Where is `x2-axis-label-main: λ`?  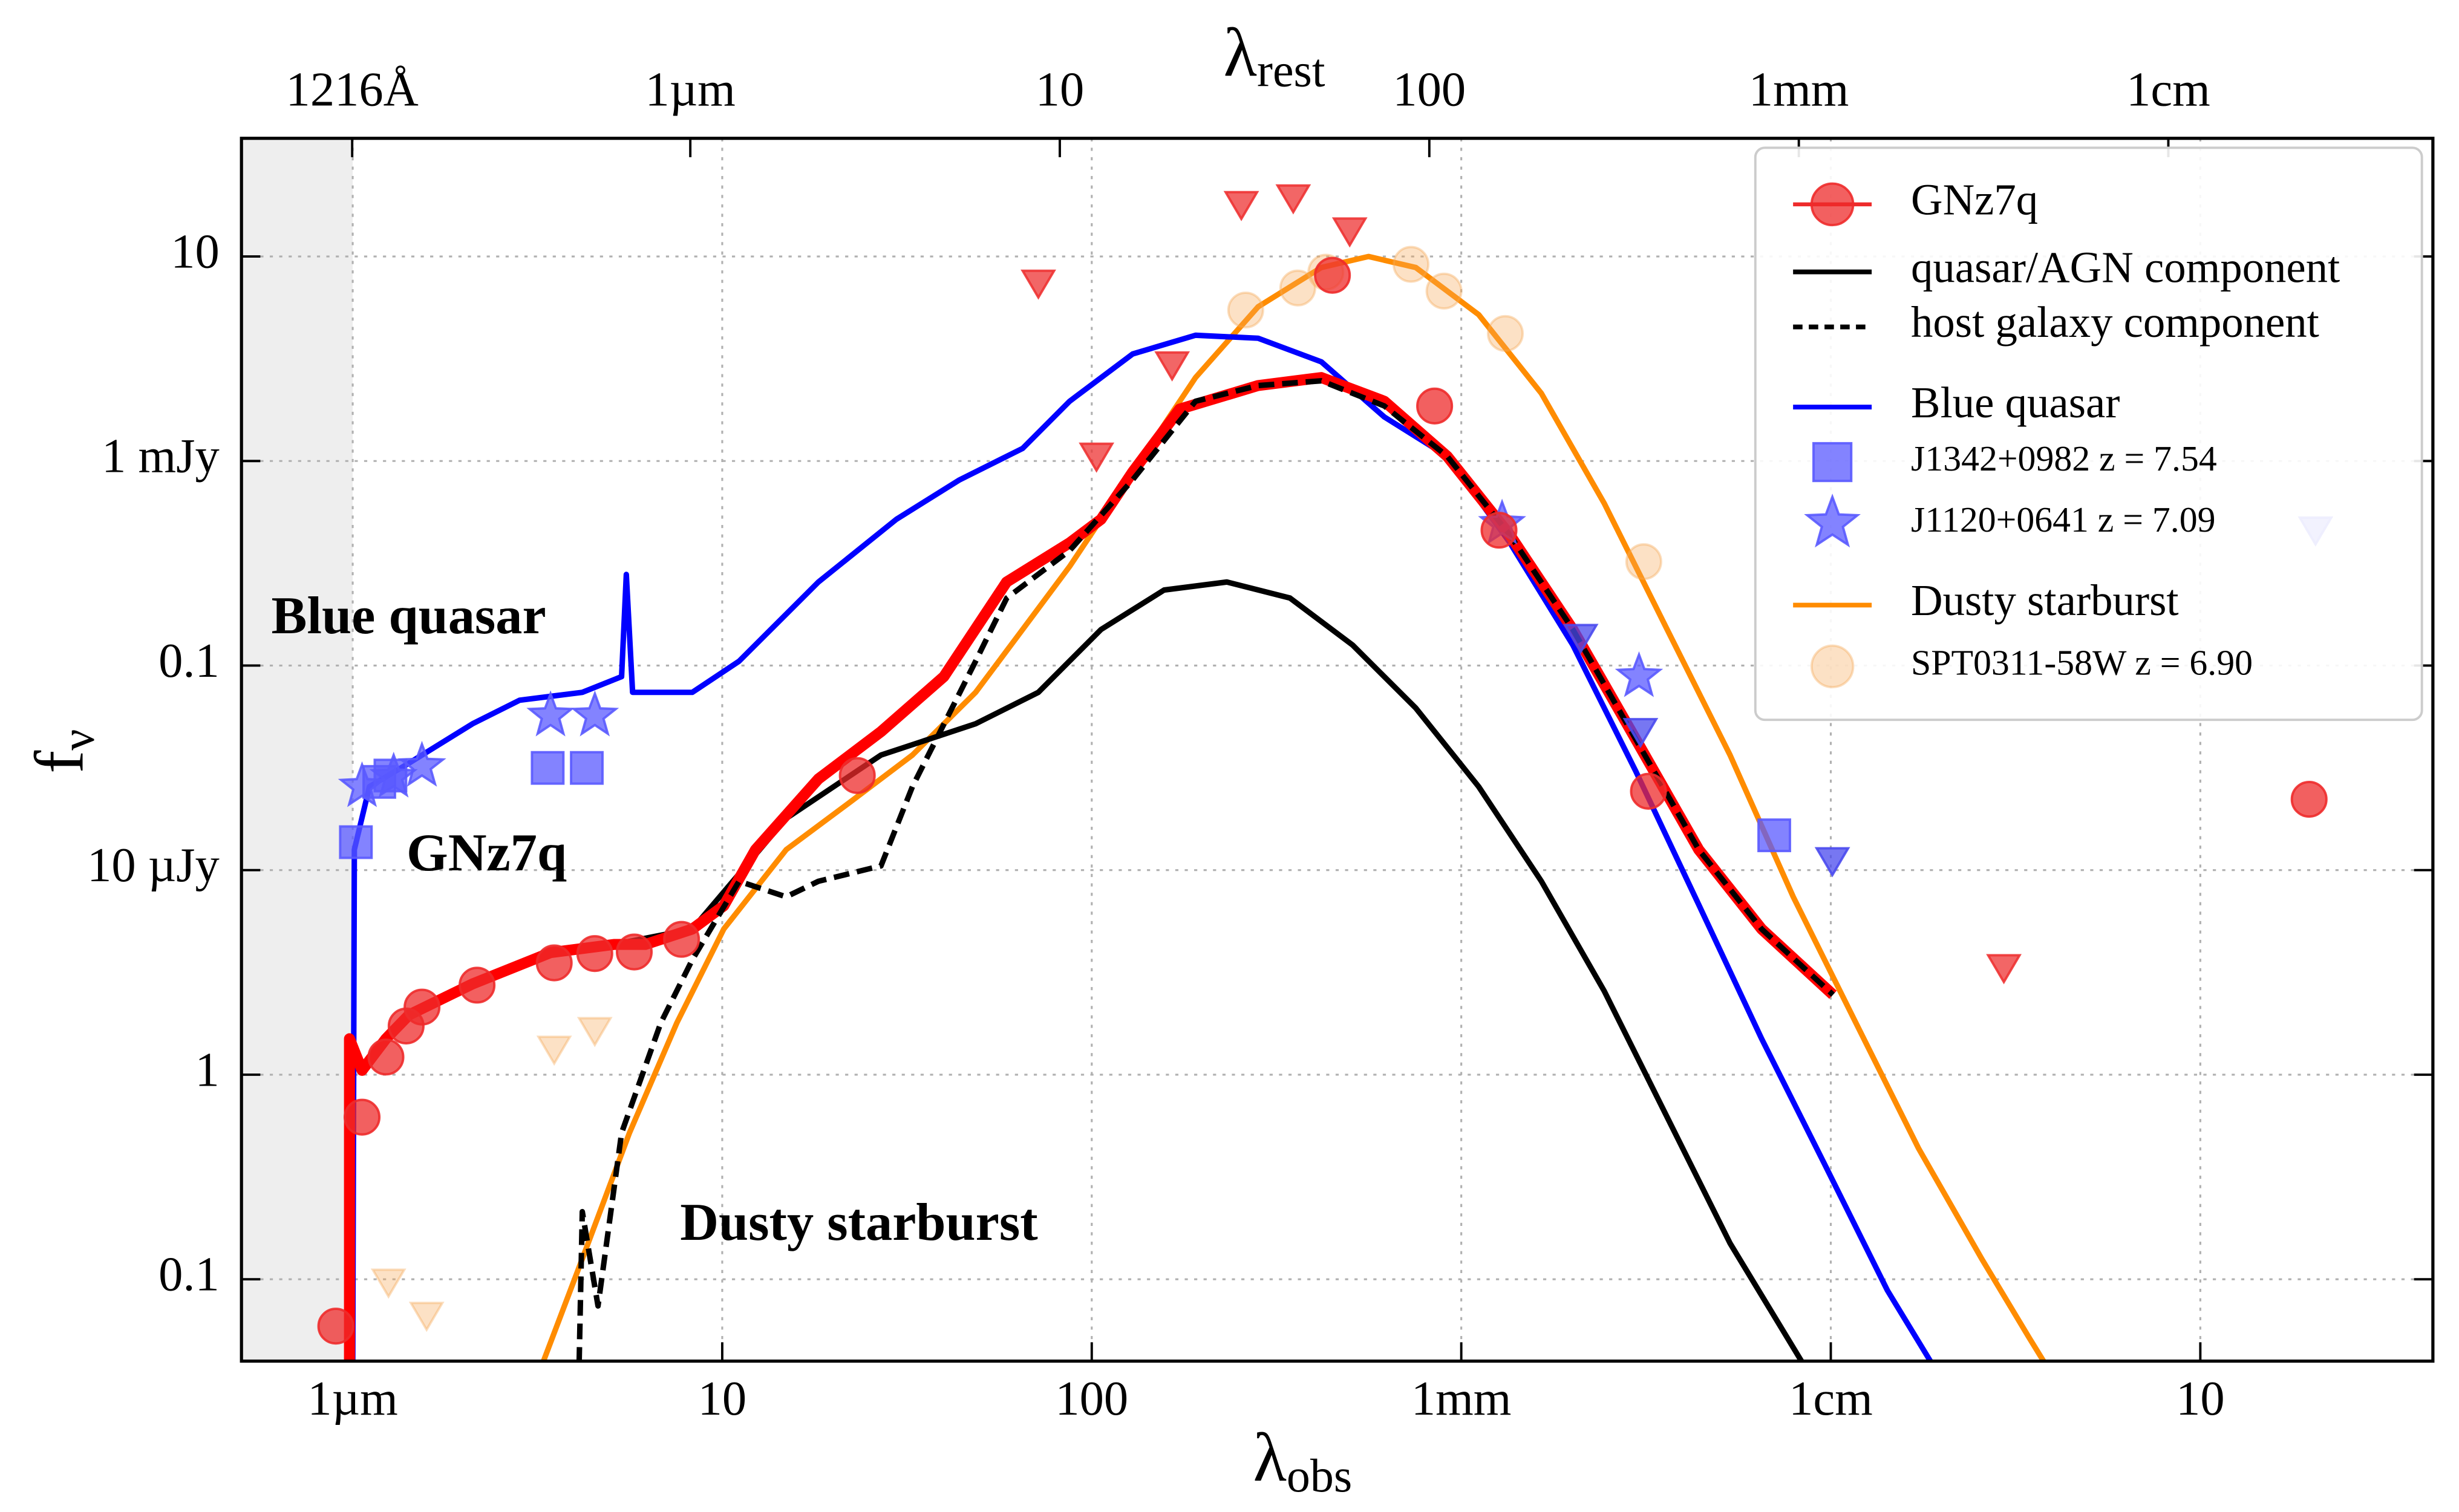 x2-axis-label-main: λ is located at coordinates (1241, 52).